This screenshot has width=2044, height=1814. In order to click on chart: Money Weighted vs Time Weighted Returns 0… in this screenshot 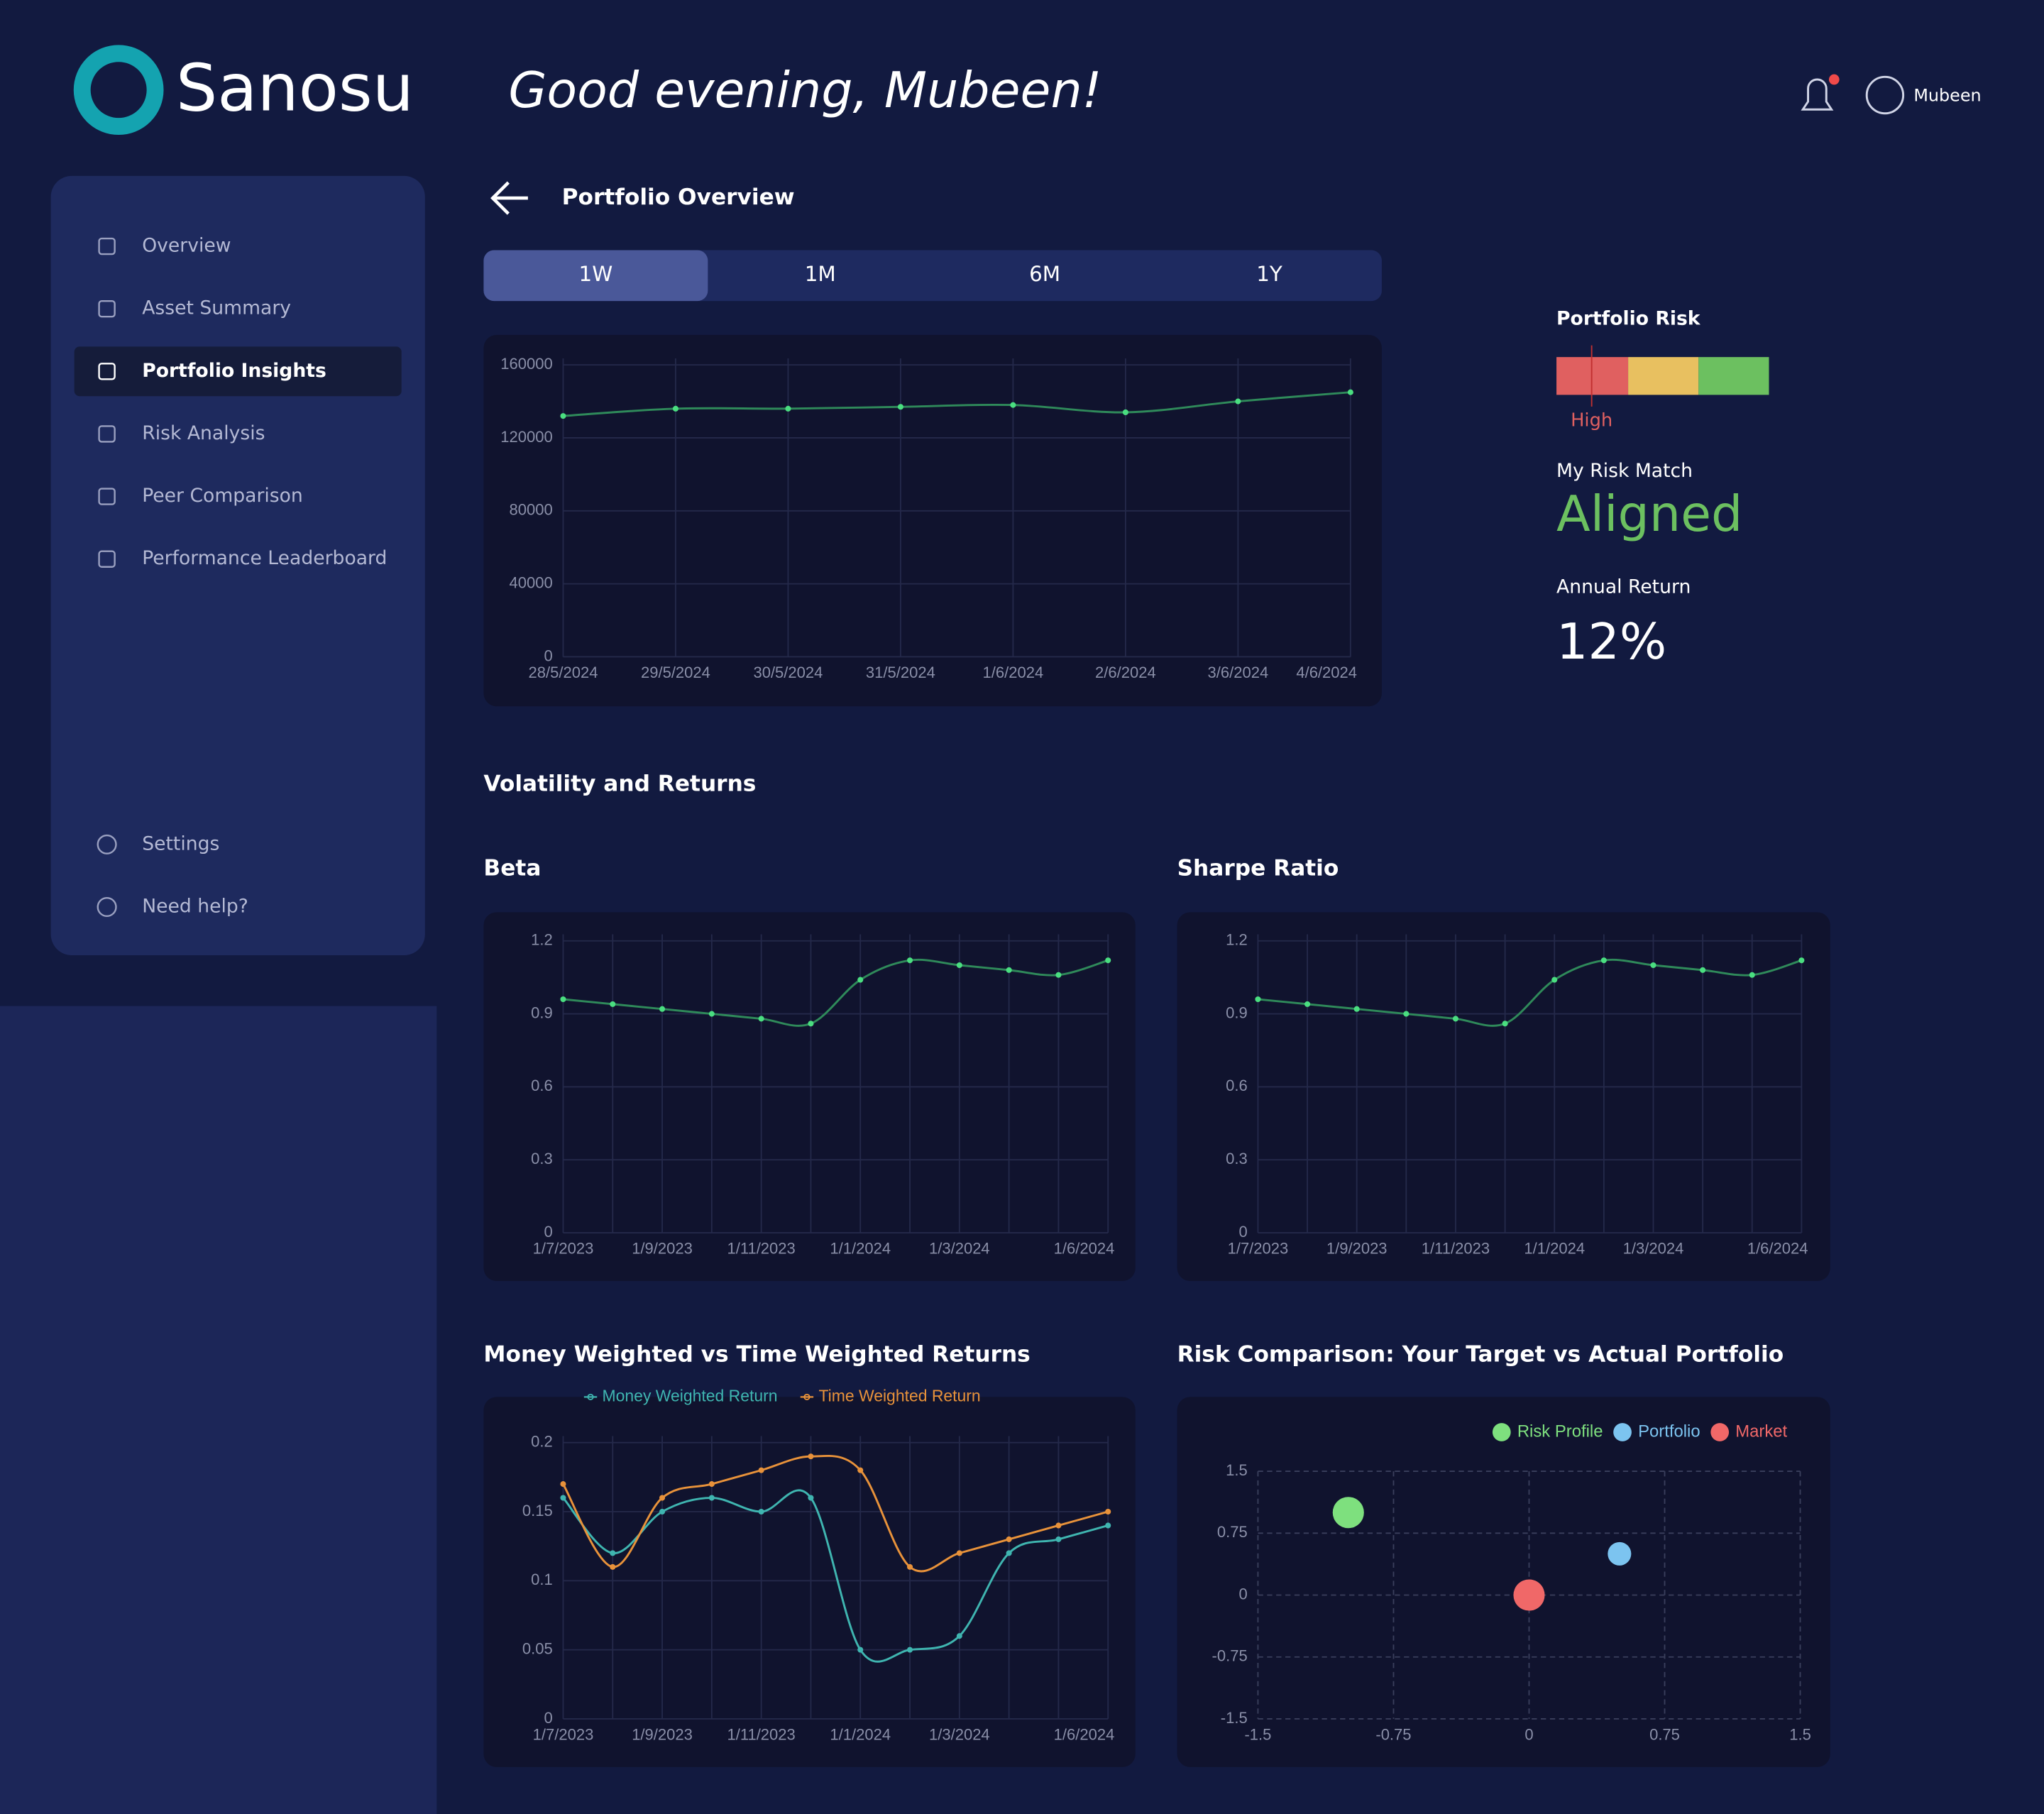, I will do `click(809, 1555)`.